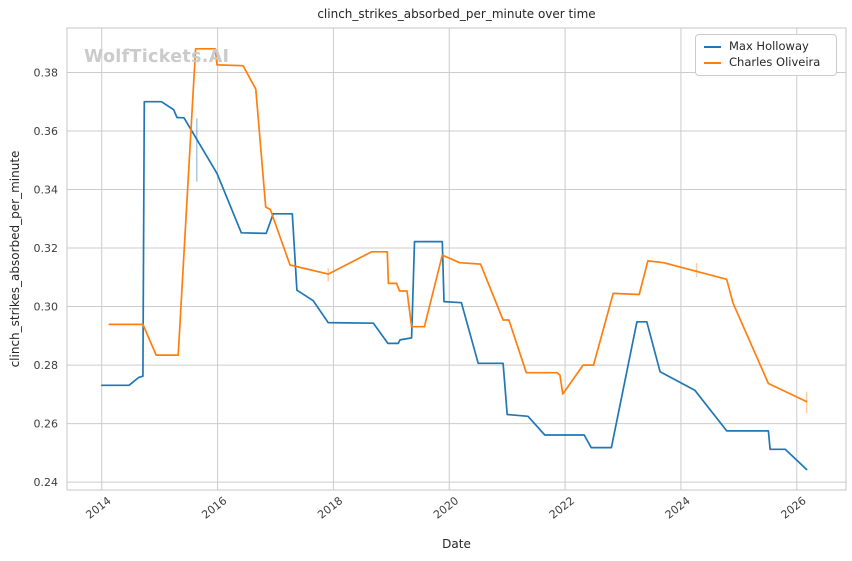 Image resolution: width=852 pixels, height=561 pixels. What do you see at coordinates (46, 482) in the screenshot?
I see `y-tick-label-0.24: 0.24` at bounding box center [46, 482].